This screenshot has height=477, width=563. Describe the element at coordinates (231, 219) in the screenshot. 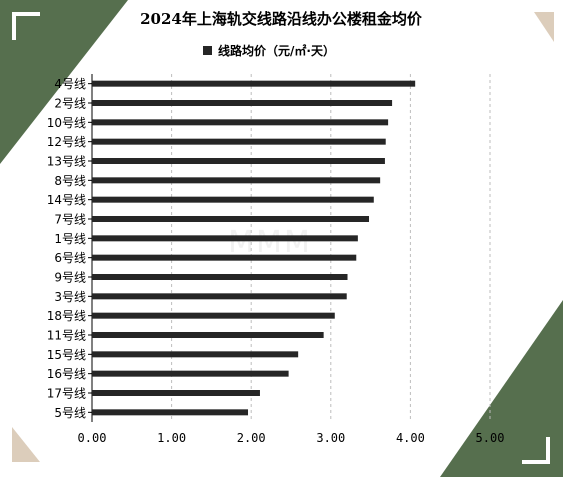

I see `bar-7号线` at that location.